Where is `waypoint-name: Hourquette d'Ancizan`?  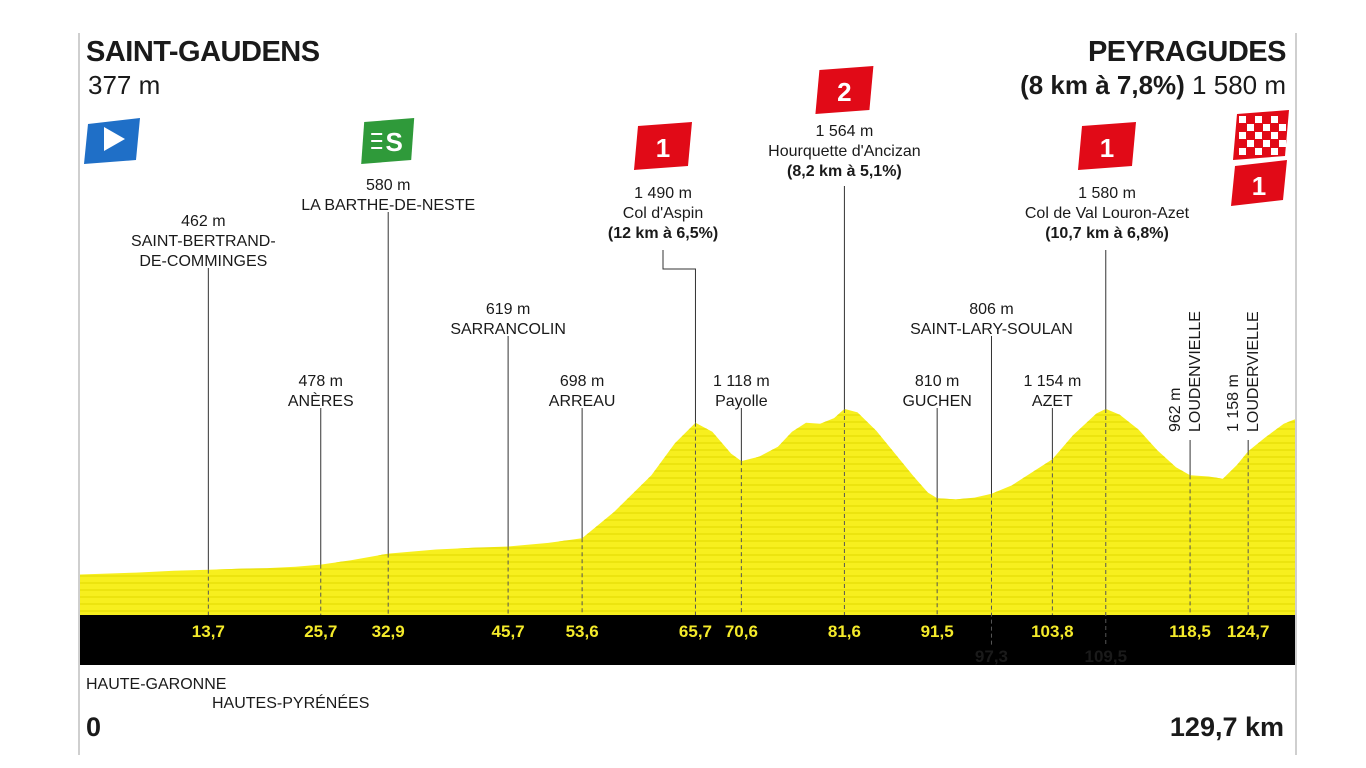 waypoint-name: Hourquette d'Ancizan is located at coordinates (844, 151).